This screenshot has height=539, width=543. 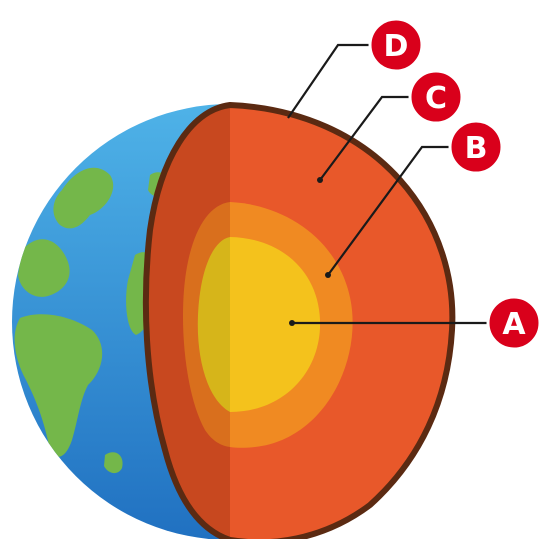 I want to click on leader-line-b, so click(x=389, y=210).